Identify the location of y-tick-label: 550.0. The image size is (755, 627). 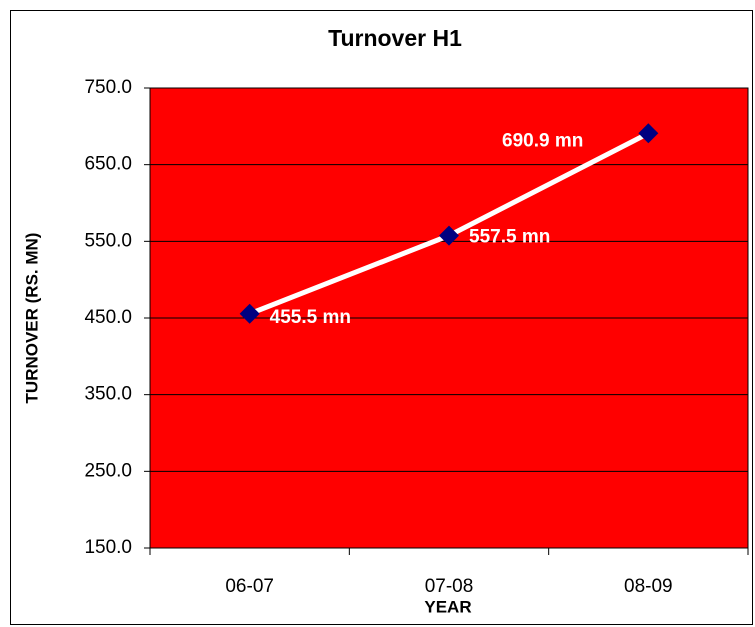
(108, 240).